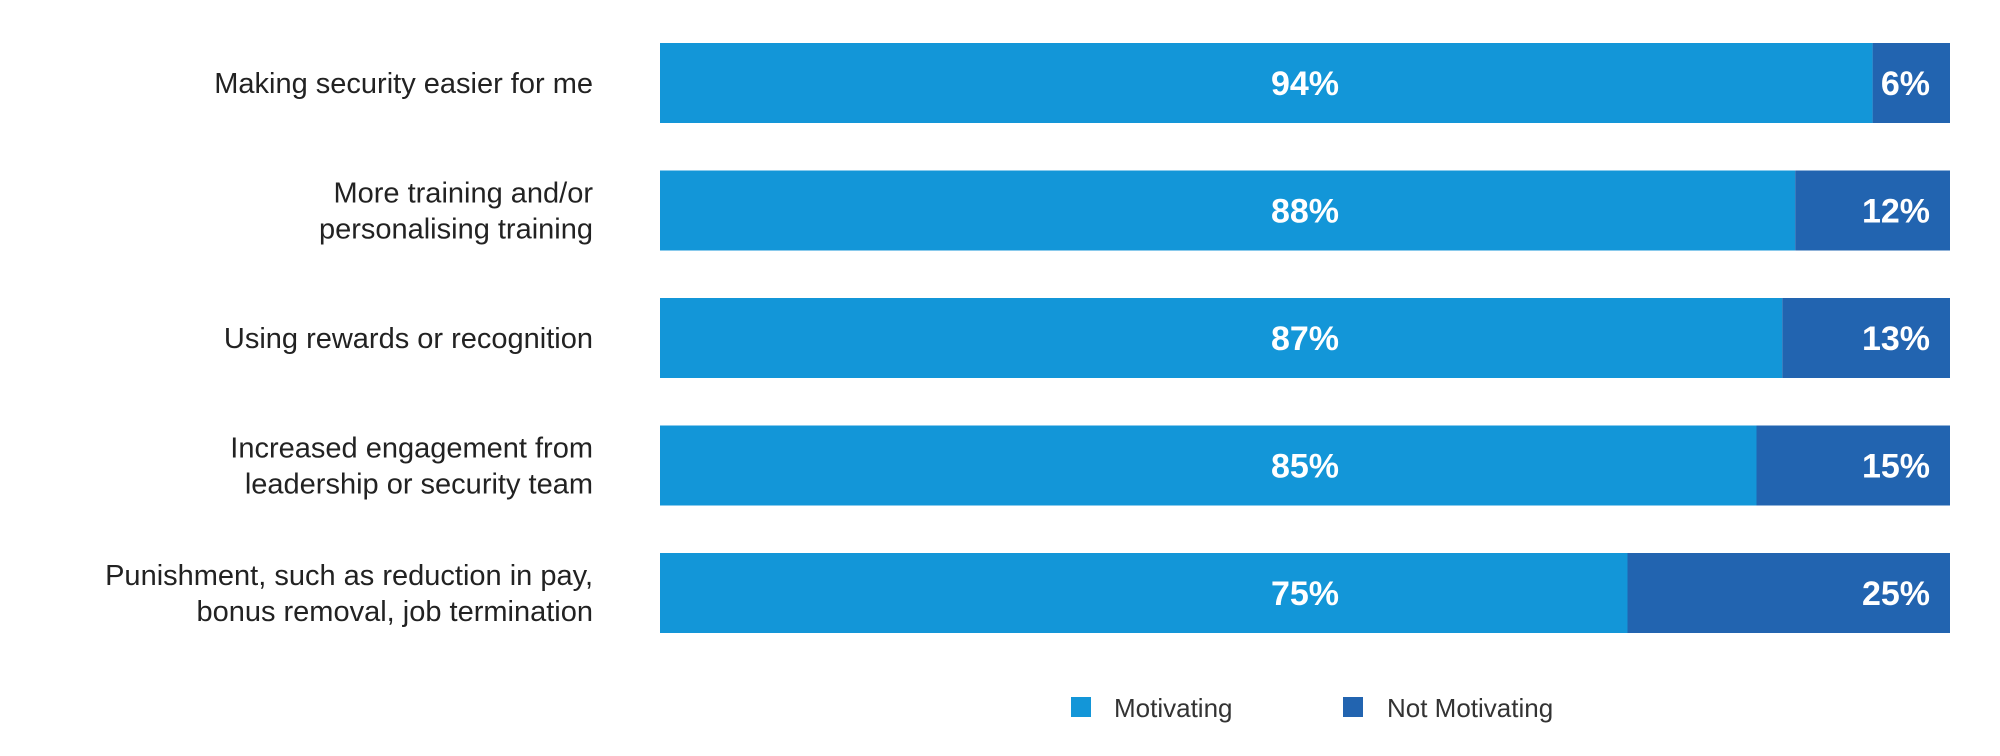  Describe the element at coordinates (1470, 708) in the screenshot. I see `legend-label-not-motivating: Not Motivating` at that location.